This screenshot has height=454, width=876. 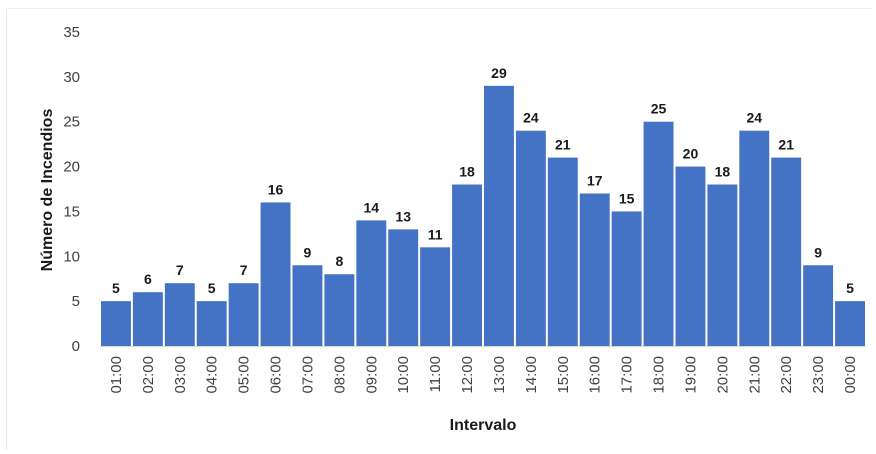 I want to click on x-tick-label: 04:00, so click(x=212, y=375).